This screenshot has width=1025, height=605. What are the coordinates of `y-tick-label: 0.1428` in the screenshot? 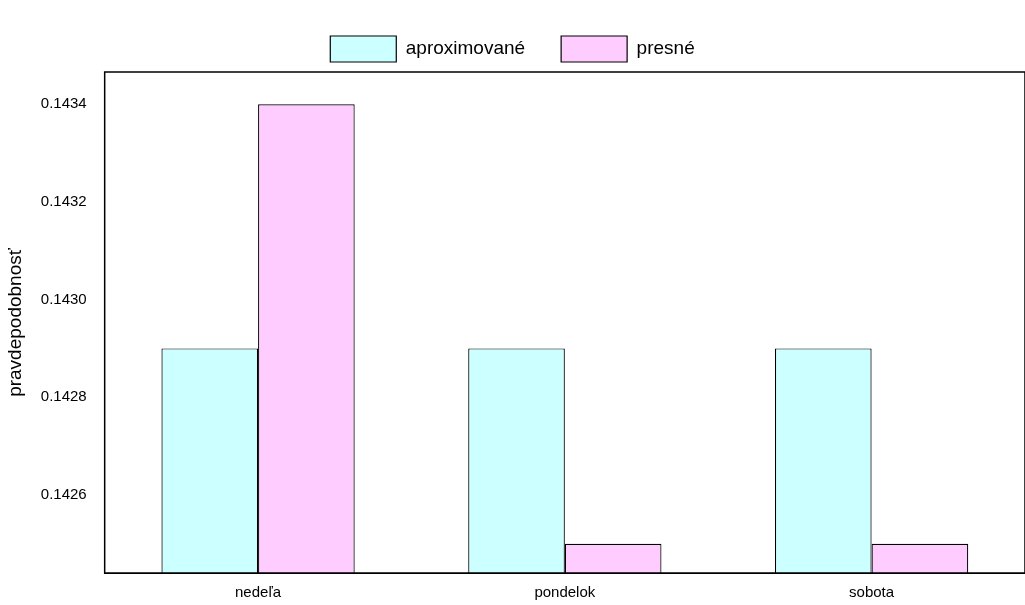 It's located at (63, 396).